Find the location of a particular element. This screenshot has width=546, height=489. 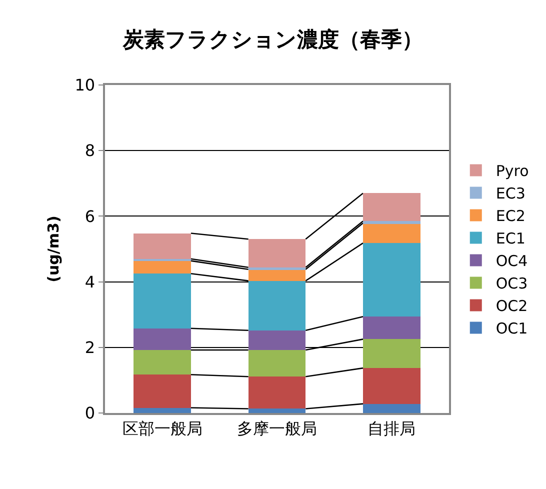

x-tick-label: 区部一般局 is located at coordinates (162, 428).